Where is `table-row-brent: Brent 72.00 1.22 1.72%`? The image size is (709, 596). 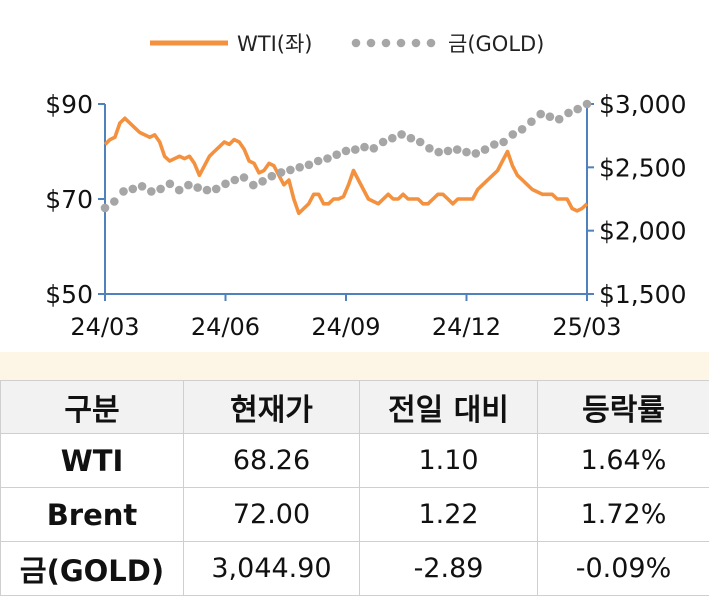 table-row-brent: Brent 72.00 1.22 1.72% is located at coordinates (355, 515).